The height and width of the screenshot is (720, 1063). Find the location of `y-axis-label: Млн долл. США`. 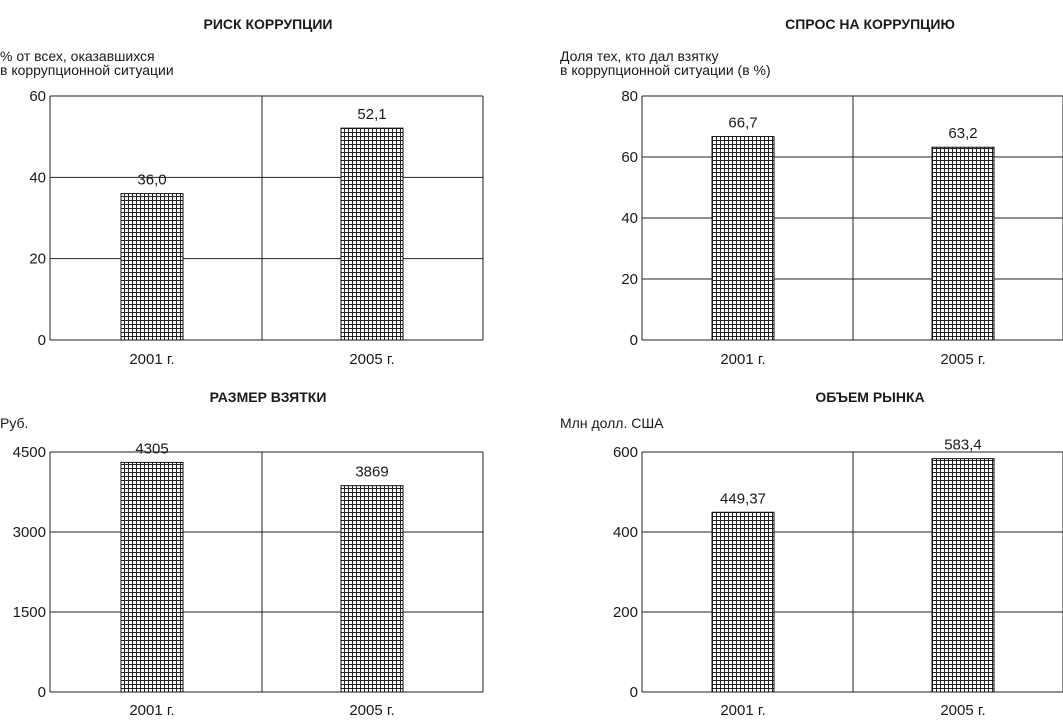

y-axis-label: Млн долл. США is located at coordinates (612, 423).